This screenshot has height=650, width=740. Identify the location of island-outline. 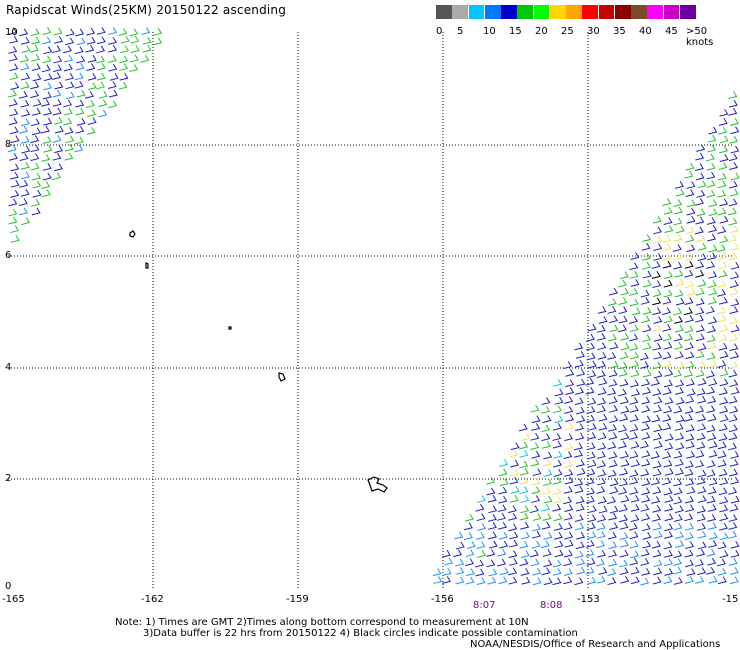
(282, 377).